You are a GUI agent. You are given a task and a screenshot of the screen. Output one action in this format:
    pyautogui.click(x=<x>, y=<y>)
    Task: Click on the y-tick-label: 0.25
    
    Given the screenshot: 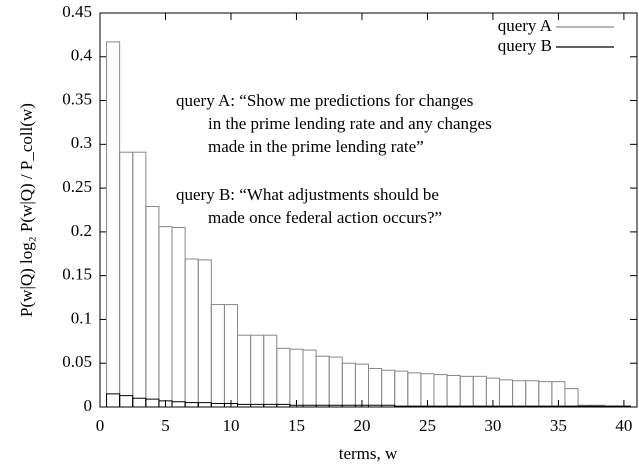 What is the action you would take?
    pyautogui.click(x=77, y=186)
    